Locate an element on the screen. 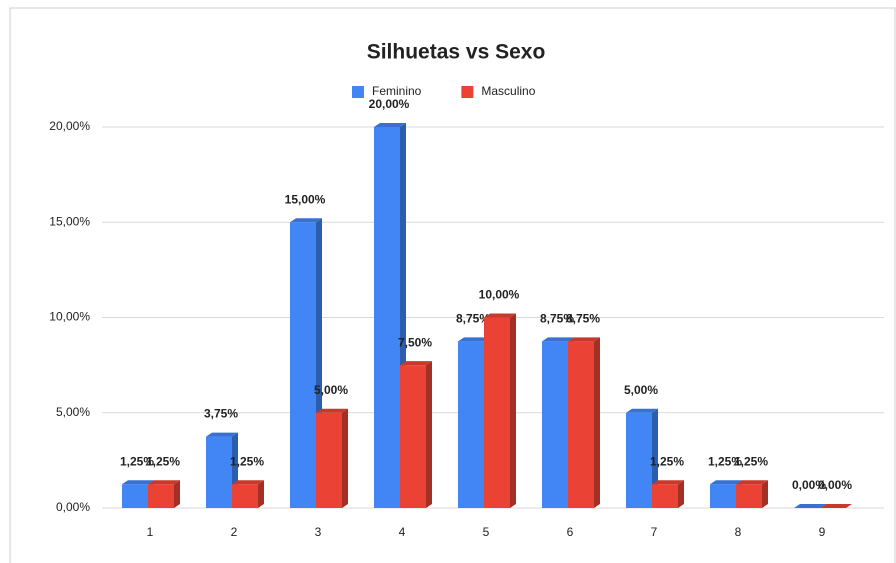 Image resolution: width=896 pixels, height=563 pixels. x-tick-label: 4 is located at coordinates (402, 532).